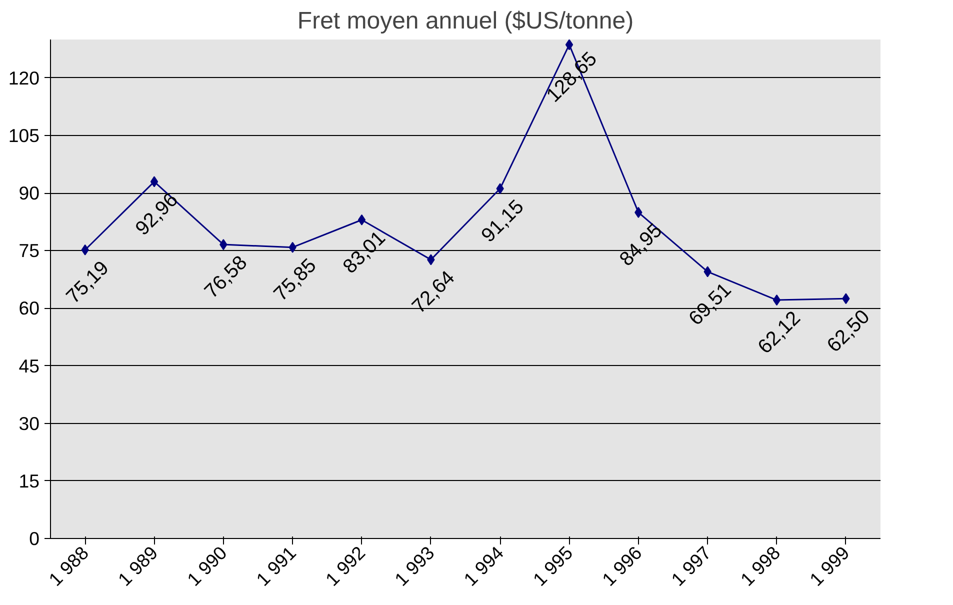  Describe the element at coordinates (691, 566) in the screenshot. I see `x-tick-label: 1 997` at that location.